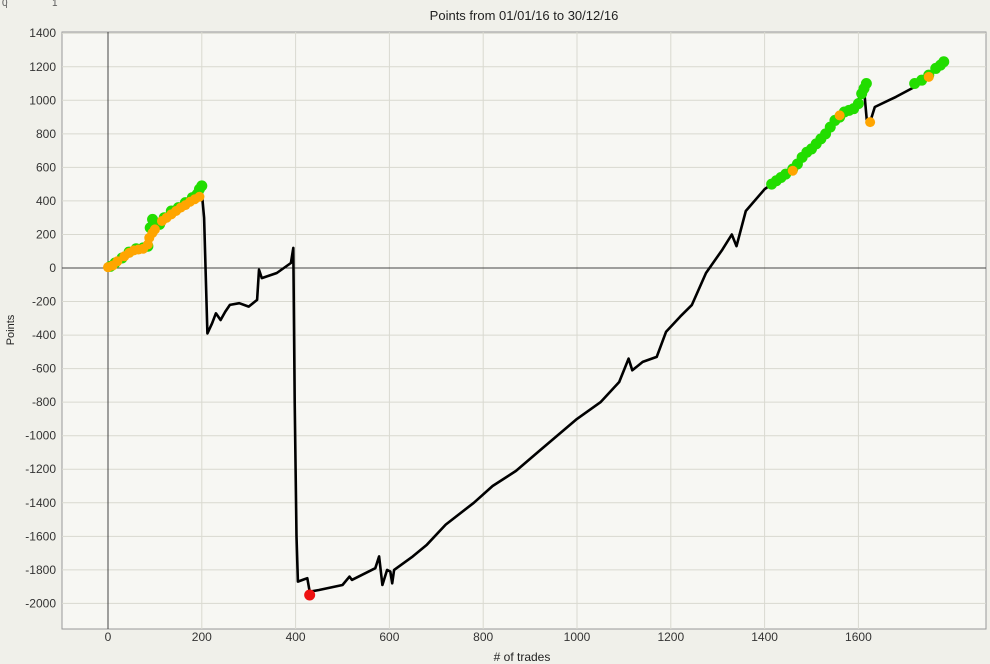 The image size is (990, 664). What do you see at coordinates (40, 436) in the screenshot?
I see `y-tick-label: -1000` at bounding box center [40, 436].